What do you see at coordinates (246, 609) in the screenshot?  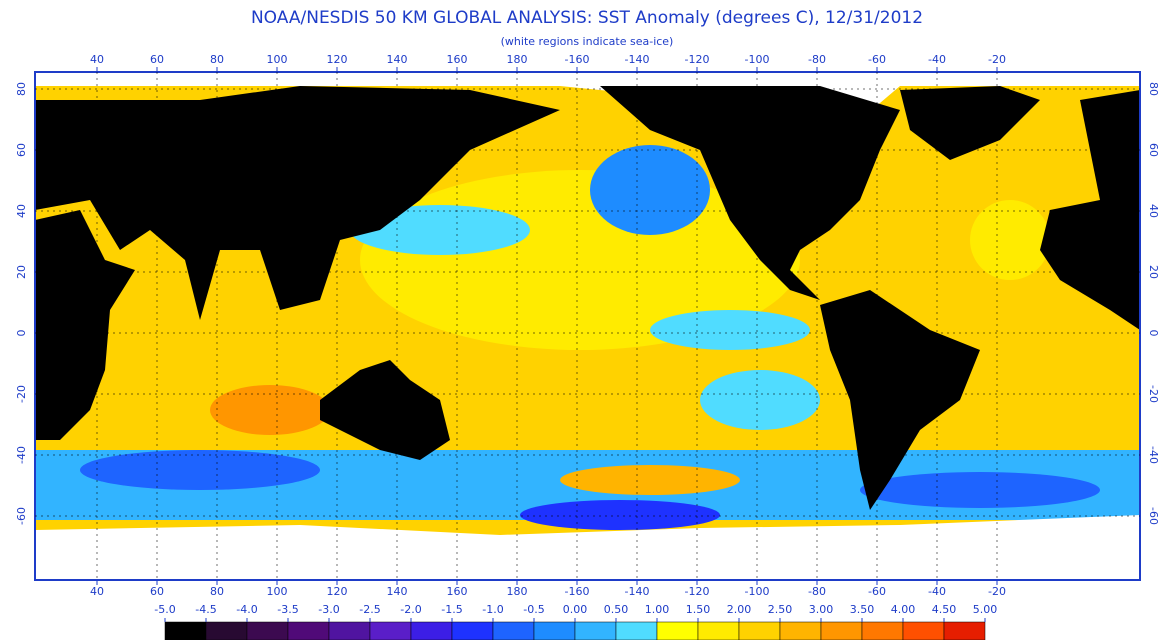 I see `colorbar-label: -4.0` at bounding box center [246, 609].